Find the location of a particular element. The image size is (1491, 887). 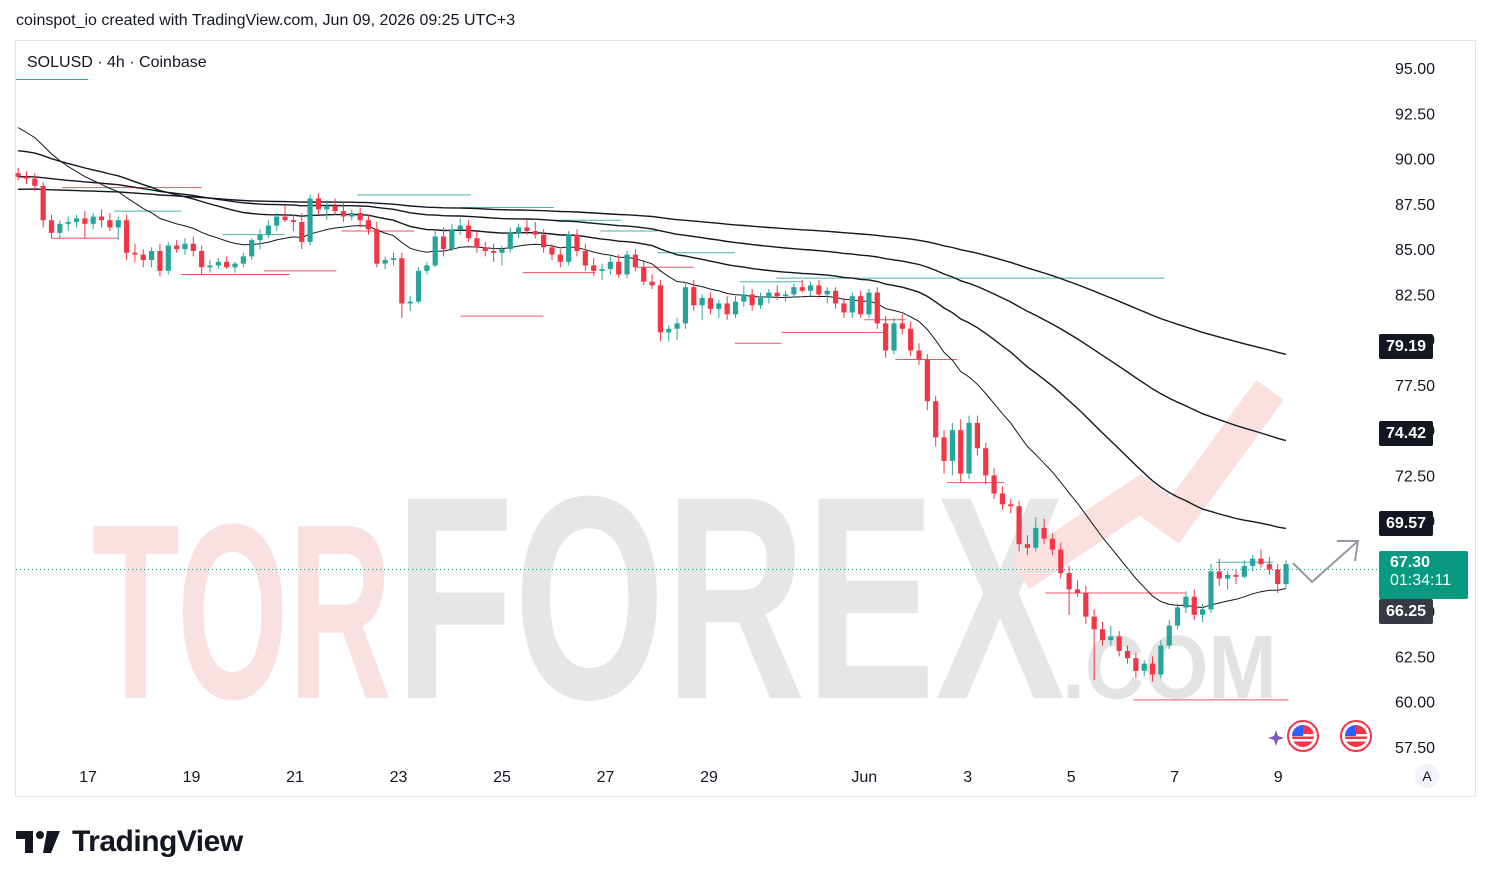

us-flag-icon is located at coordinates (1303, 736).